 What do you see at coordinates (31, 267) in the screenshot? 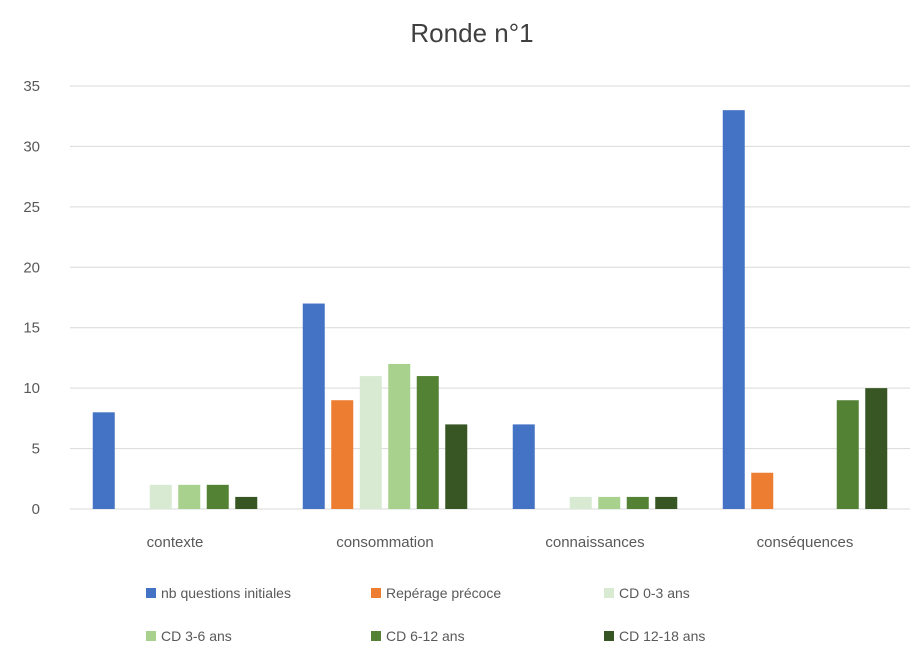
I see `y-tick-label: 20` at bounding box center [31, 267].